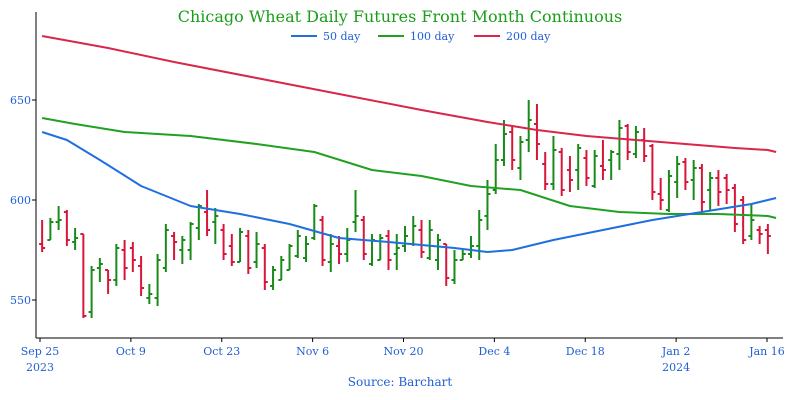 This screenshot has height=400, width=800. I want to click on legend-item-ma100: 100 day, so click(416, 36).